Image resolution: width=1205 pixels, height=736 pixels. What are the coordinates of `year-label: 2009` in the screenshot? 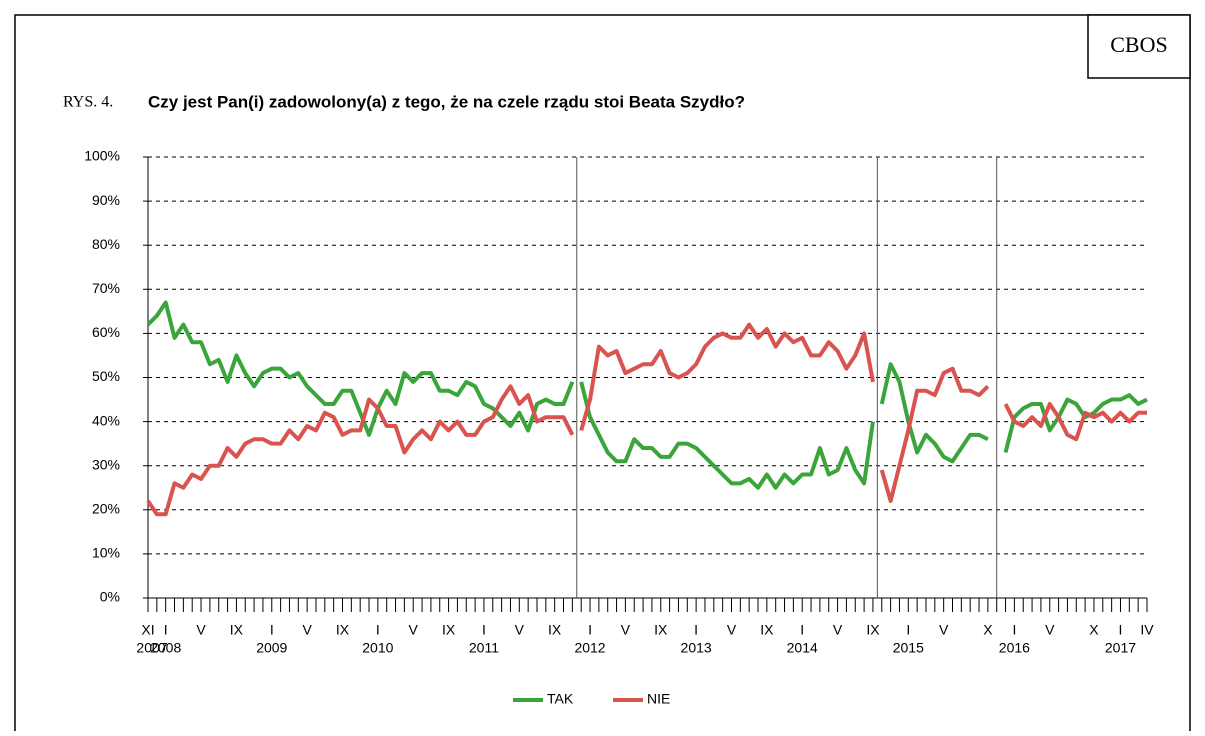 It's located at (271, 648).